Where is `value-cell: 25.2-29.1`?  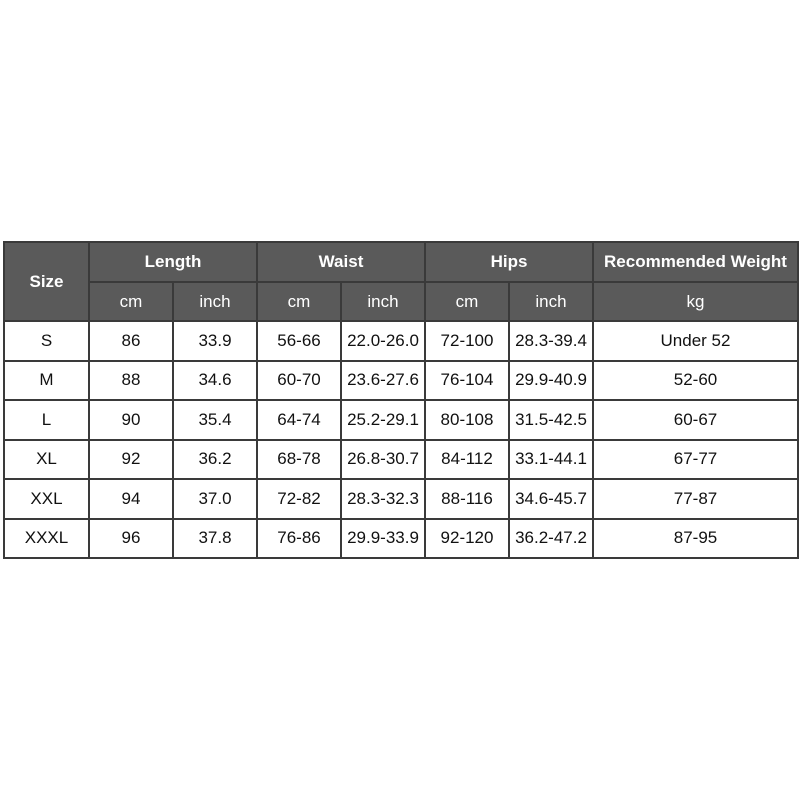 value-cell: 25.2-29.1 is located at coordinates (383, 420).